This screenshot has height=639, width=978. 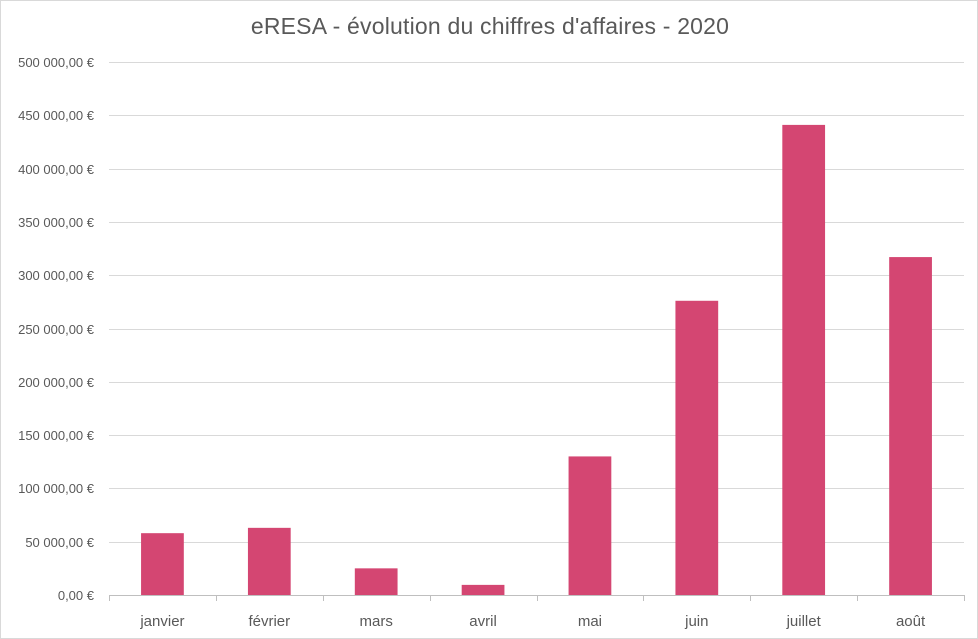 I want to click on x-tick-label: août, so click(x=911, y=621).